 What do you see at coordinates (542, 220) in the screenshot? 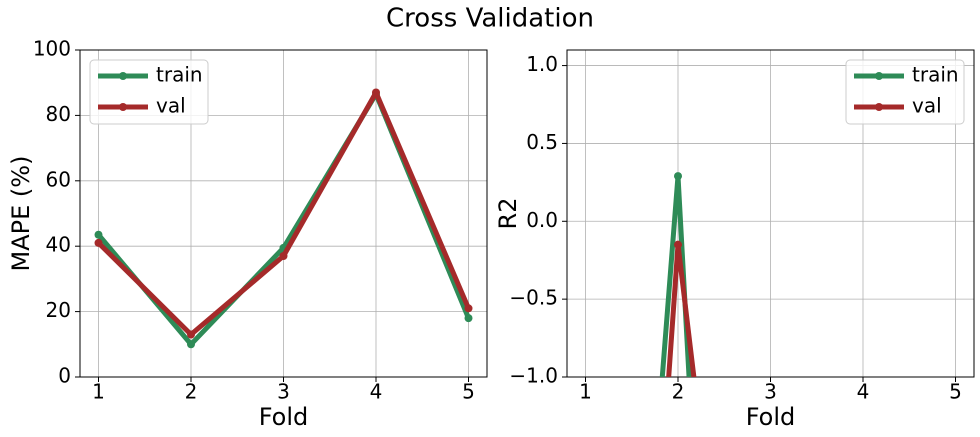
I see `y-tick-label: 0.0` at bounding box center [542, 220].